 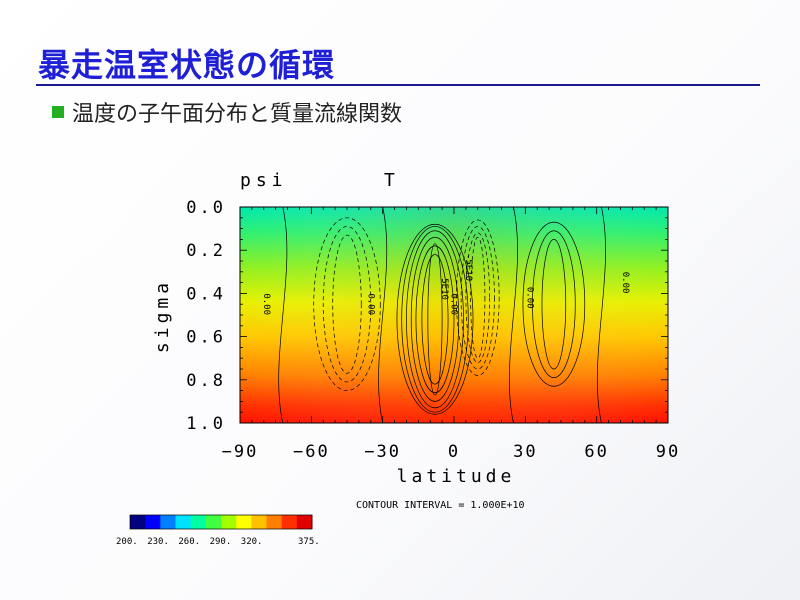 What do you see at coordinates (252, 542) in the screenshot?
I see `colorbar-tick-label: 320.` at bounding box center [252, 542].